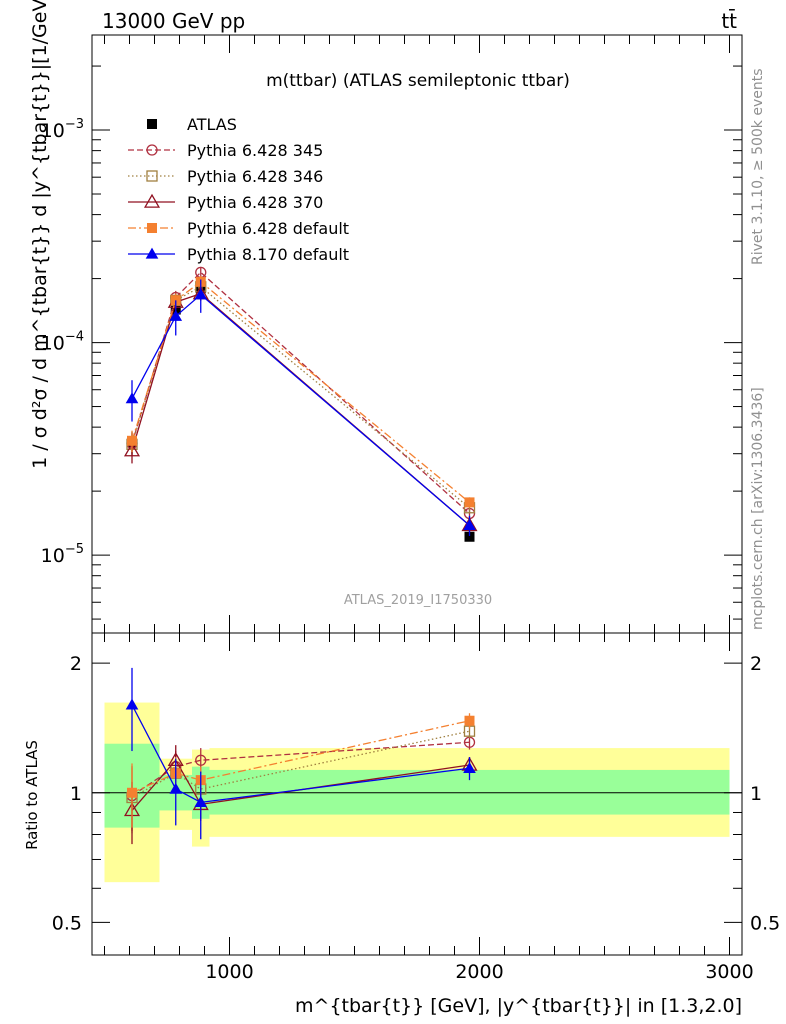 This screenshot has width=786, height=1024. Describe the element at coordinates (173, 21) in the screenshot. I see `energy-label: 13000 GeV pp` at that location.